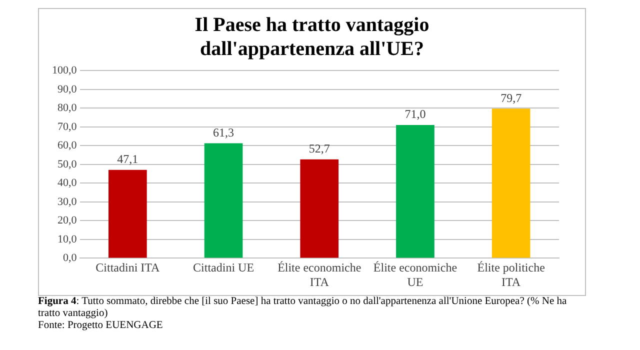 This screenshot has width=640, height=350. What do you see at coordinates (68, 202) in the screenshot?
I see `y-tick-label: 30,0` at bounding box center [68, 202].